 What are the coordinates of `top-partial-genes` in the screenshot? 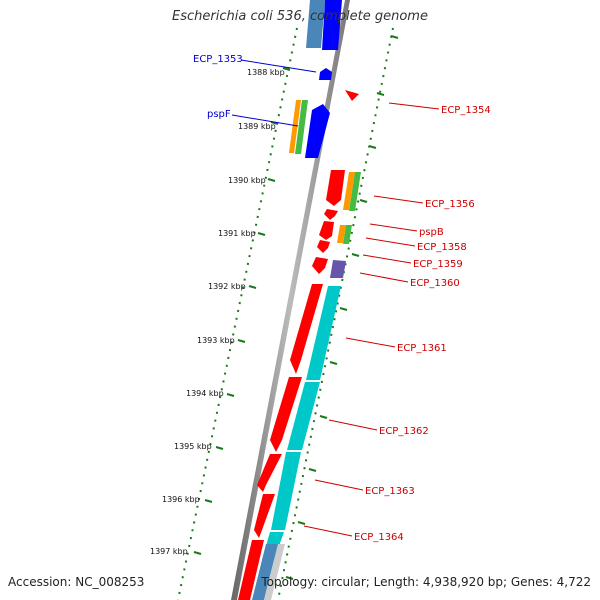 It's located at (324, 25).